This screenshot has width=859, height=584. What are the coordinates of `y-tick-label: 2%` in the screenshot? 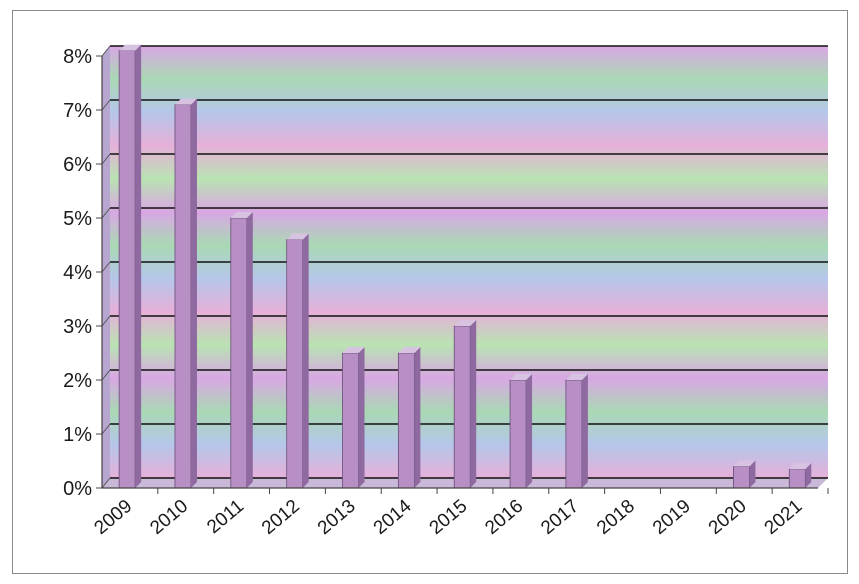 It's located at (77, 381).